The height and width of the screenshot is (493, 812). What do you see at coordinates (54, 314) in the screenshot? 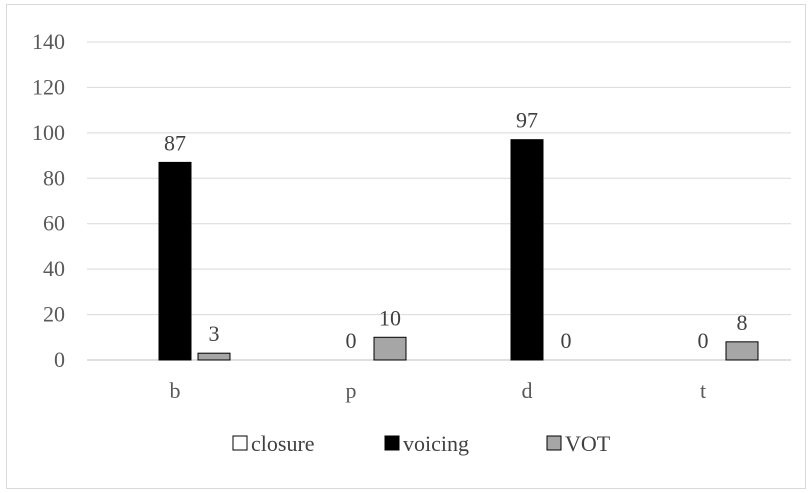
I see `y-tick-label-20: 20` at bounding box center [54, 314].